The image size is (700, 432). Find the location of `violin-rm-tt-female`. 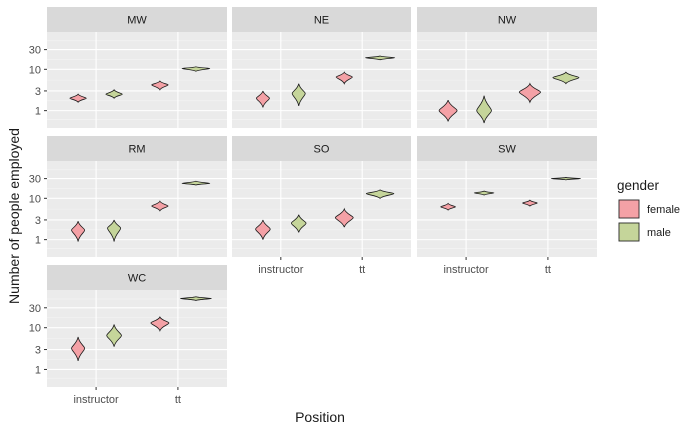

violin-rm-tt-female is located at coordinates (160, 206).